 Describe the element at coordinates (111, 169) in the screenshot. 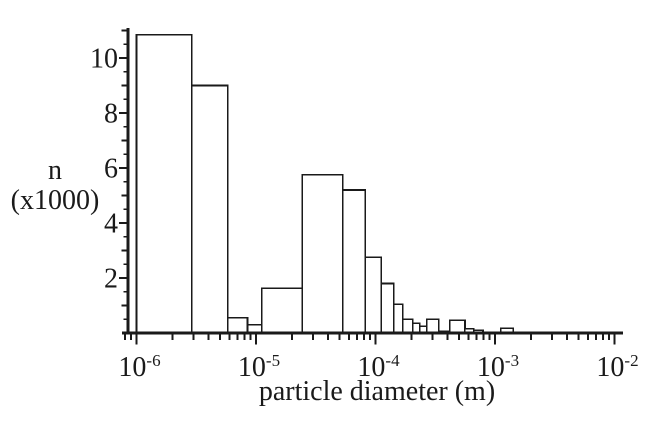

I see `y-tick-label: 6` at that location.